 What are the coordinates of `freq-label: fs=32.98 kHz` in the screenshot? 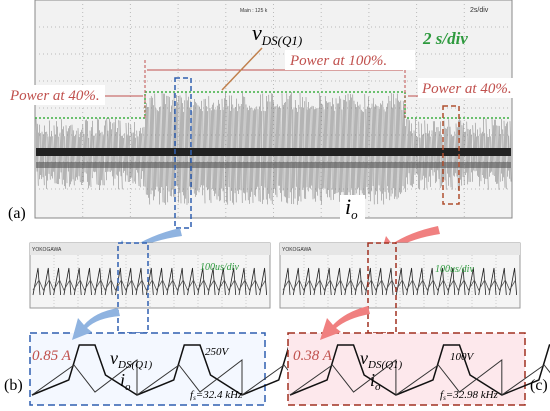 It's located at (469, 395).